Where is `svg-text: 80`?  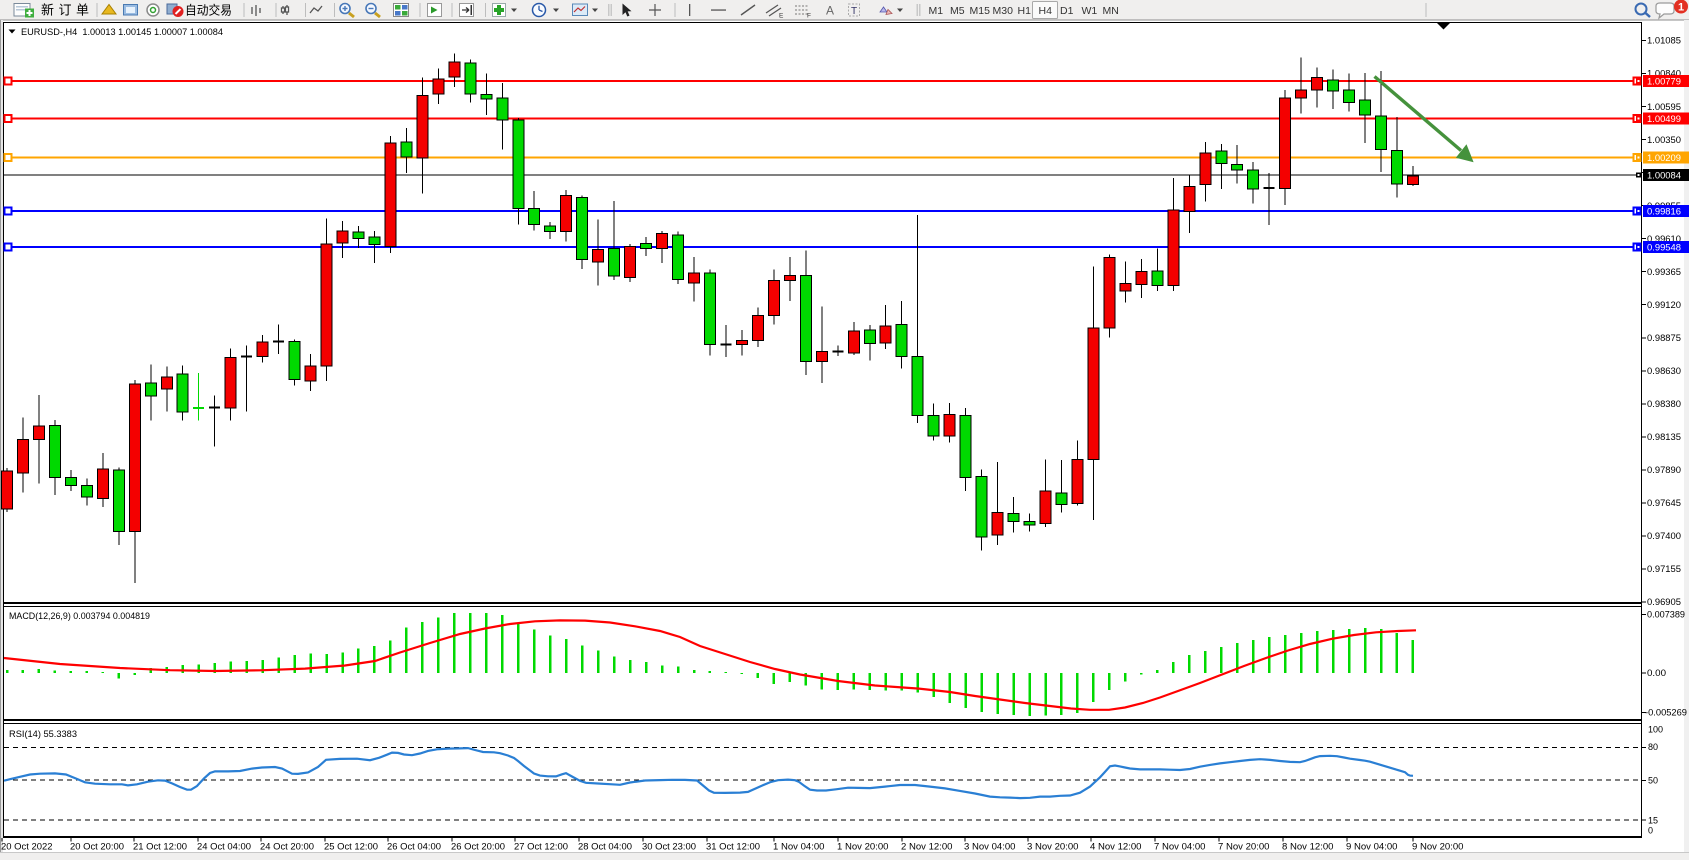 svg-text: 80 is located at coordinates (1653, 747).